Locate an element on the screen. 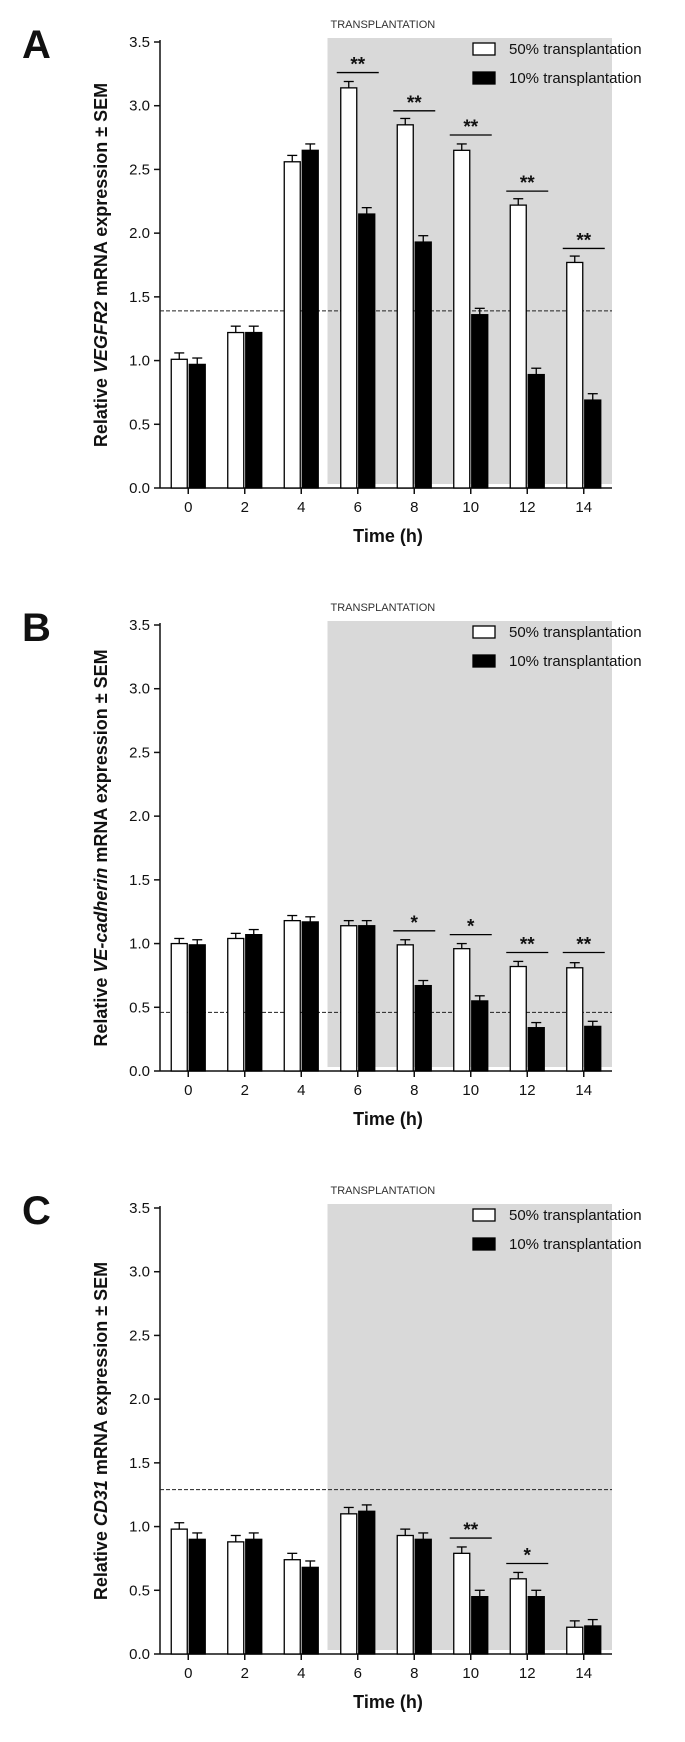  y-axis-title-gene: CD31 is located at coordinates (101, 1503).